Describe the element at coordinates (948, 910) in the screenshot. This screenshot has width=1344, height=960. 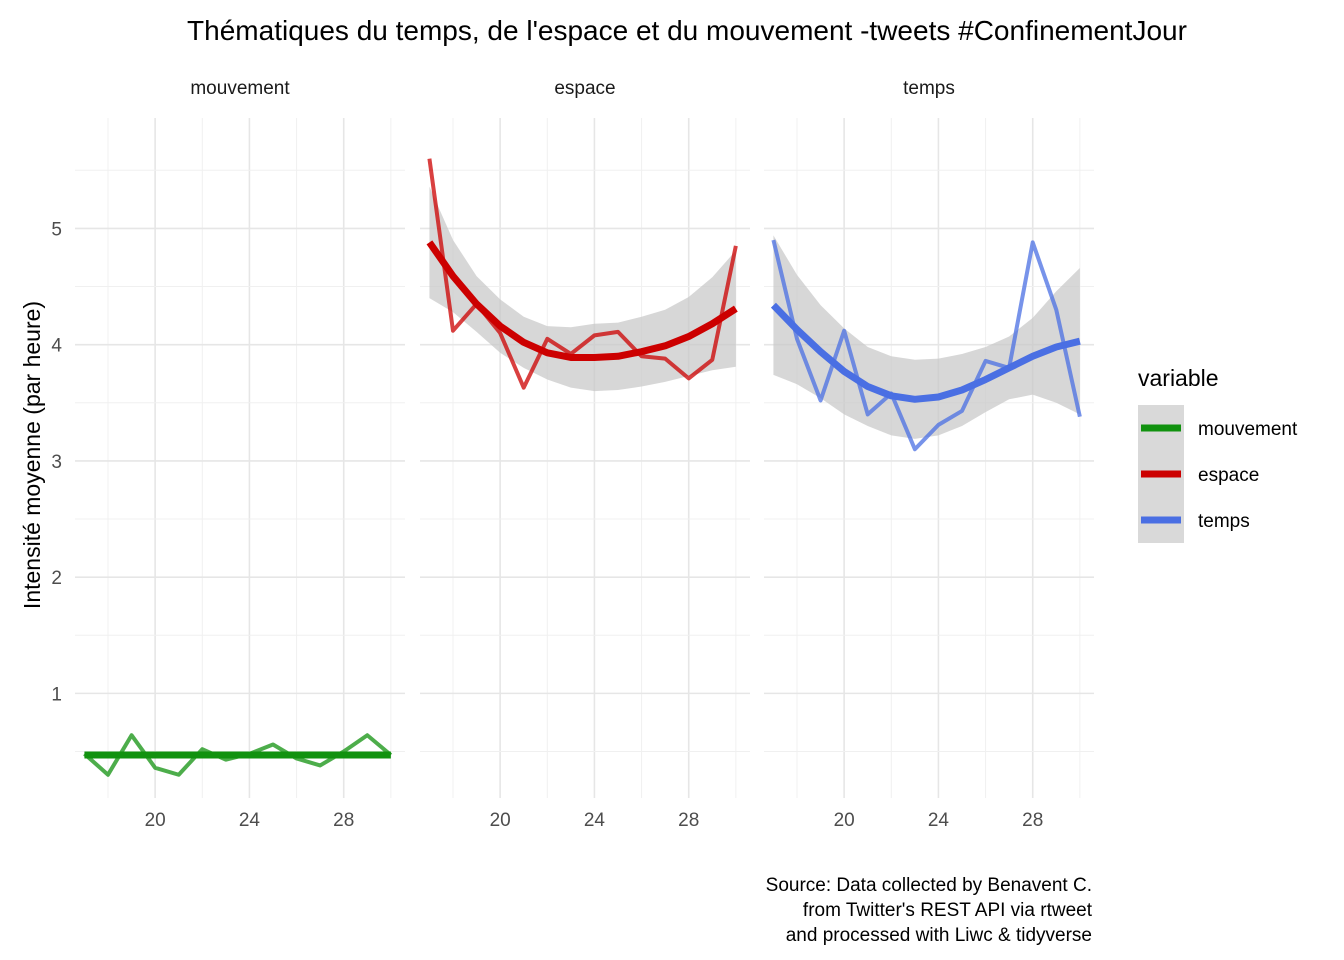
I see `caption-line-2: from Twitter's REST API via rtweet` at that location.